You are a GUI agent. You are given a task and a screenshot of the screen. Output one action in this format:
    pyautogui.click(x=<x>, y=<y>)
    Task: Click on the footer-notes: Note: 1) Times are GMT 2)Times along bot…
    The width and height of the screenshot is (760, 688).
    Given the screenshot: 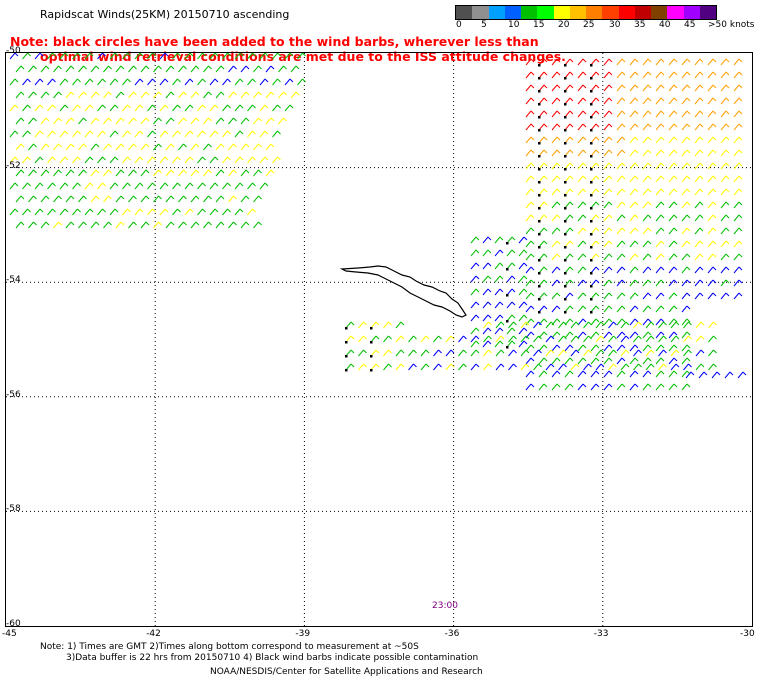 What is the action you would take?
    pyautogui.click(x=259, y=653)
    